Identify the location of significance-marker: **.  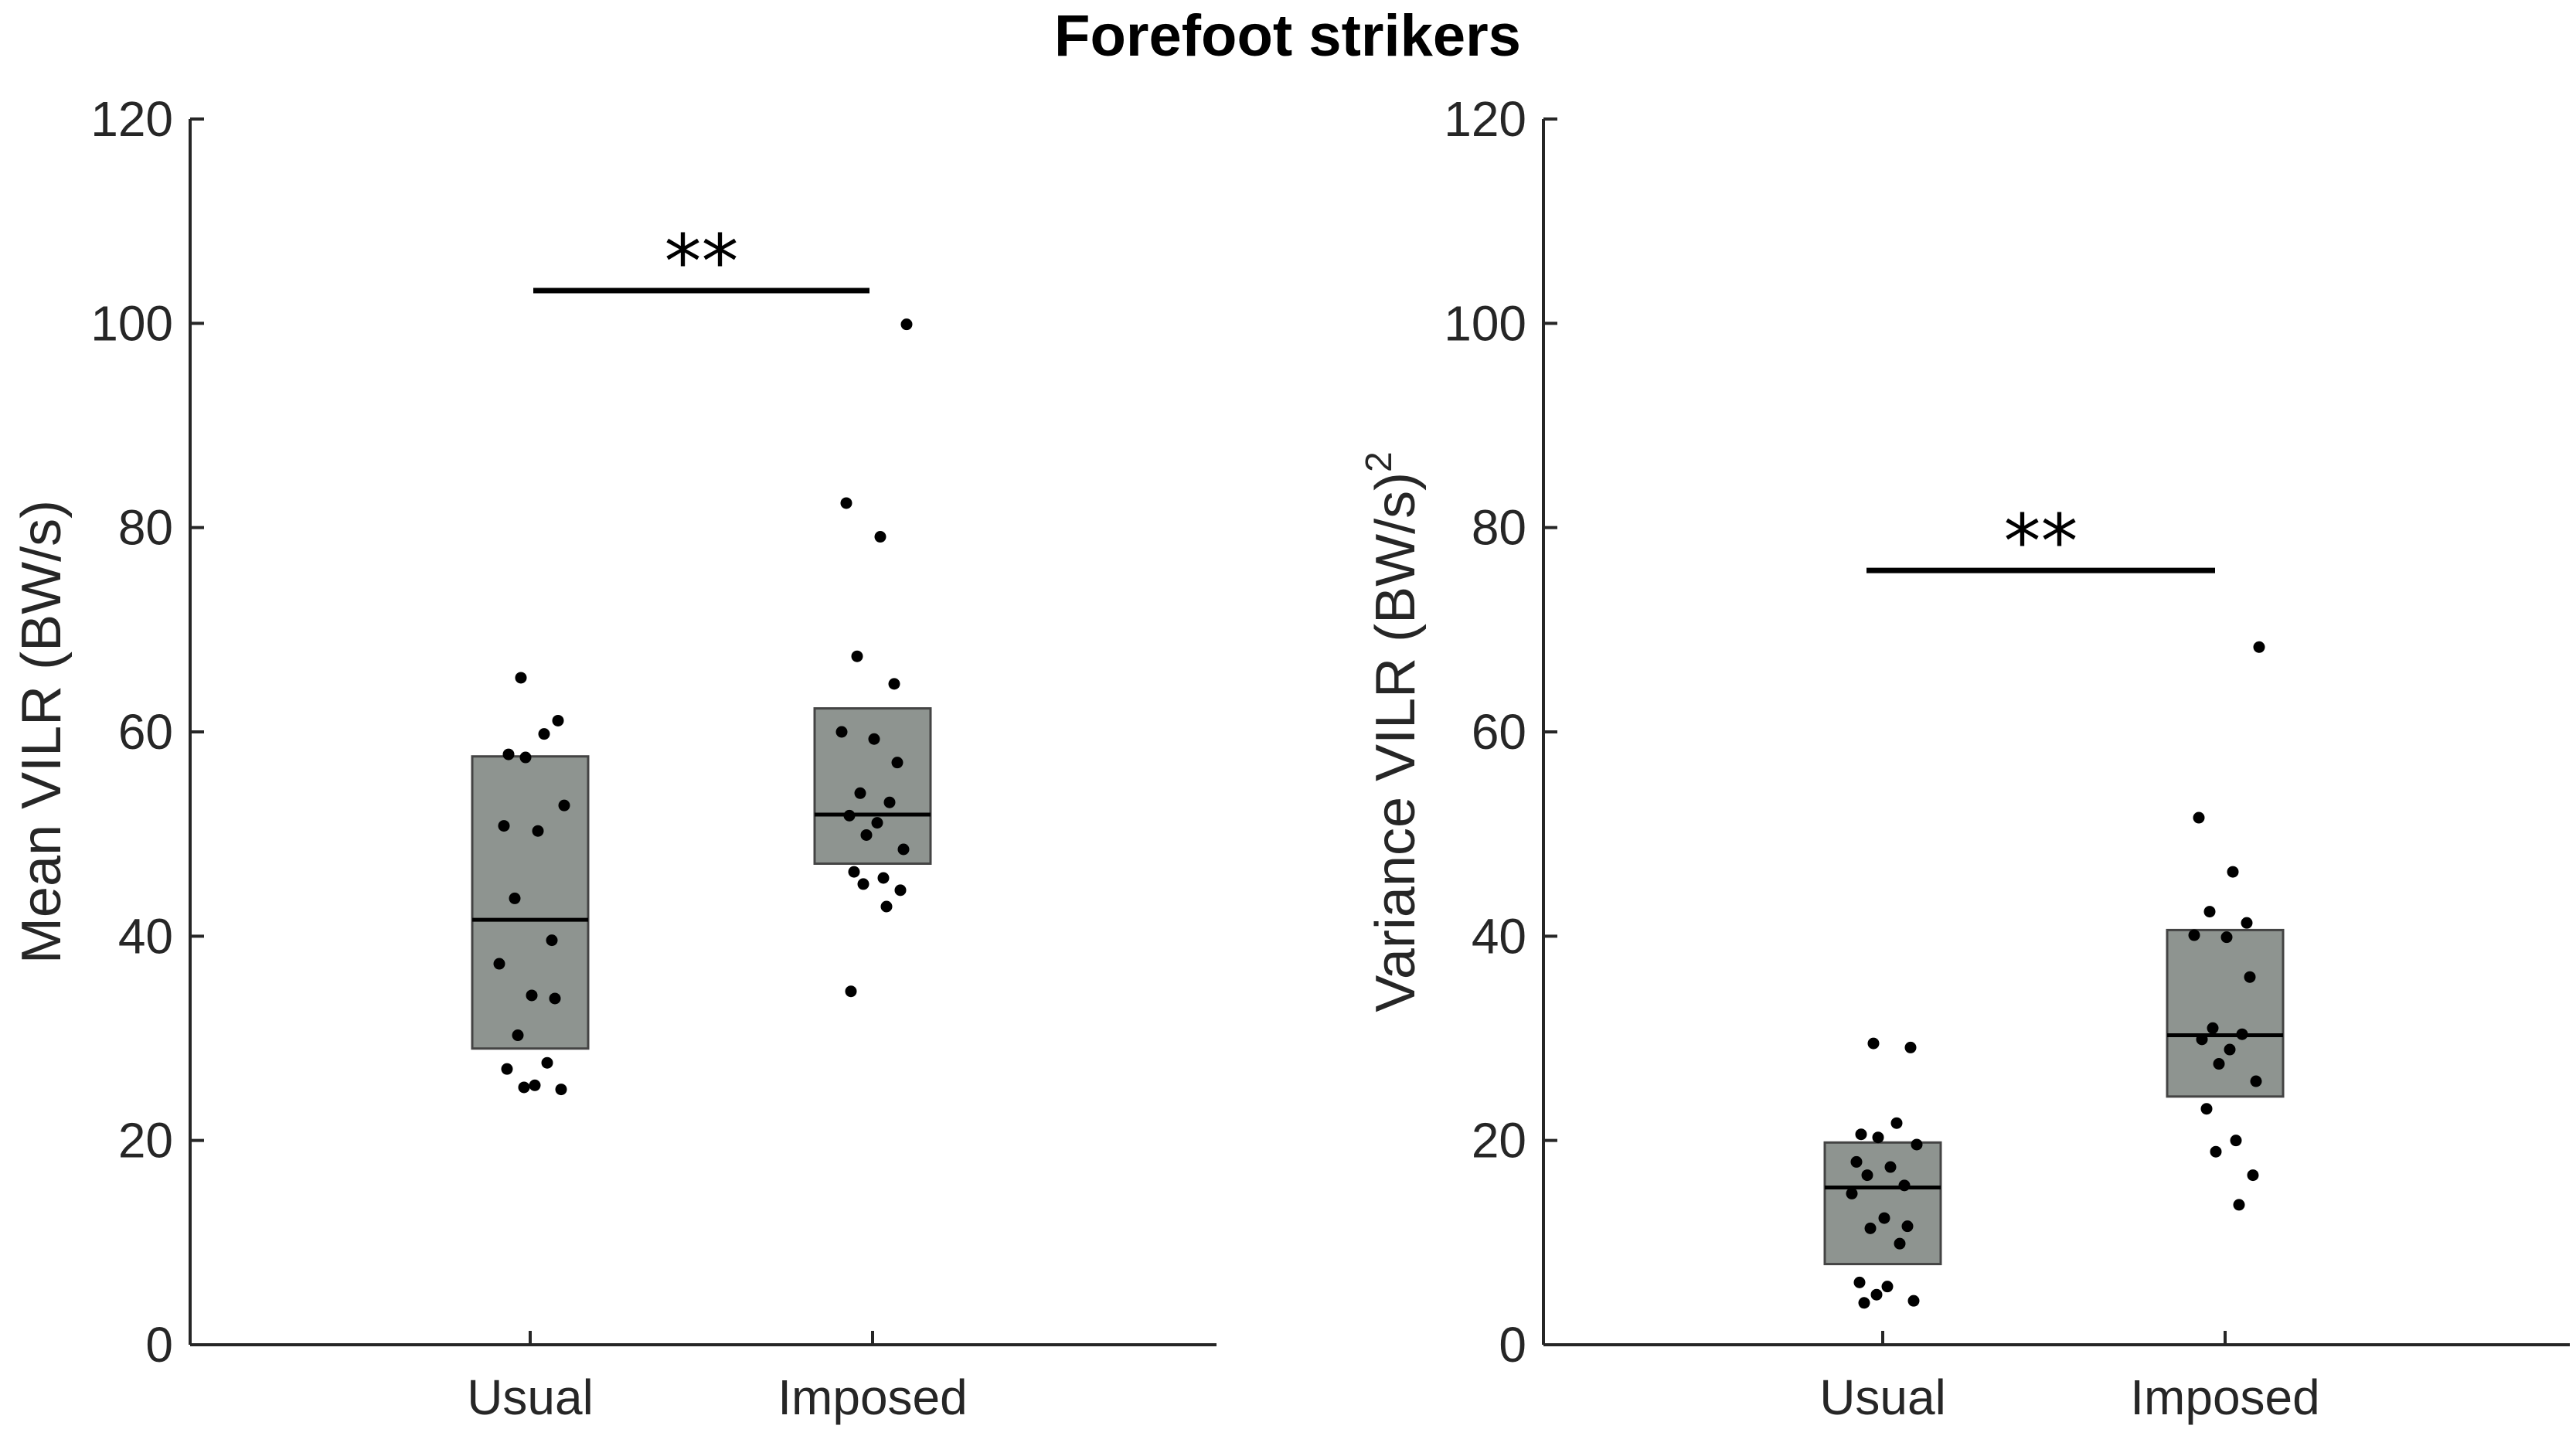
(2041, 542).